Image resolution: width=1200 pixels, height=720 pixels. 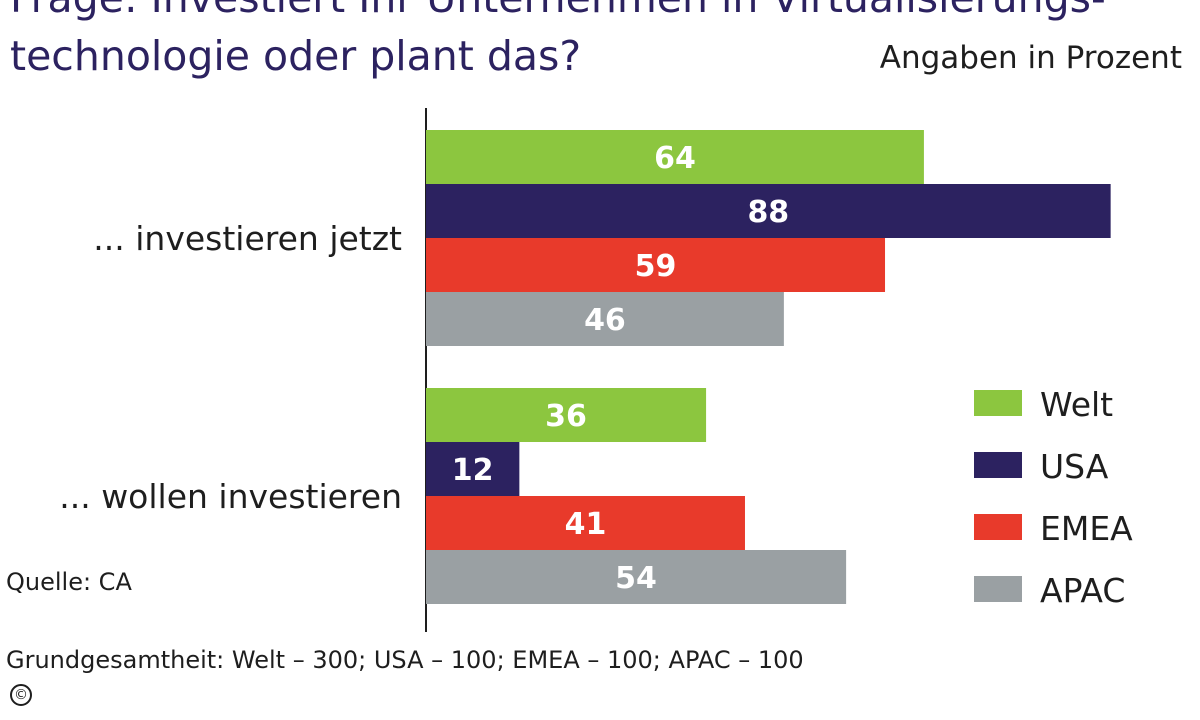 I want to click on legend-label-apac: APAC, so click(x=1082, y=590).